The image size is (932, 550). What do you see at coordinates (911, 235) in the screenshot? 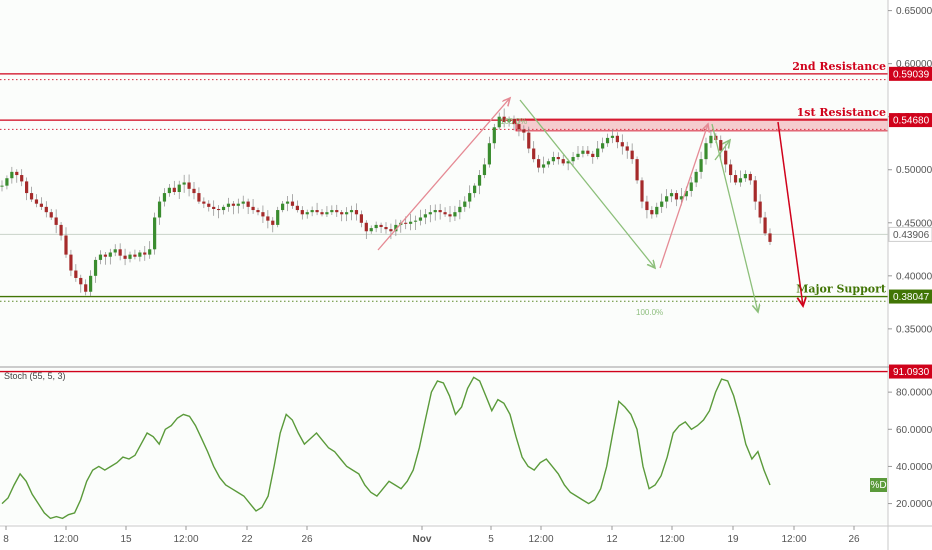
I see `current-price-label: 0.43906` at bounding box center [911, 235].